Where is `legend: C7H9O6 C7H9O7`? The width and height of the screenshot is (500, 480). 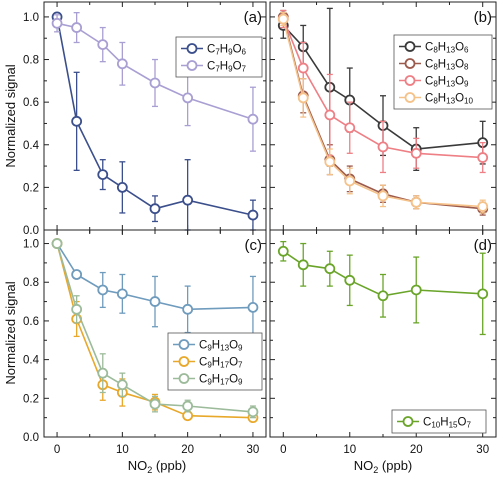 legend: C7H9O6 C7H9O7 is located at coordinates (219, 57).